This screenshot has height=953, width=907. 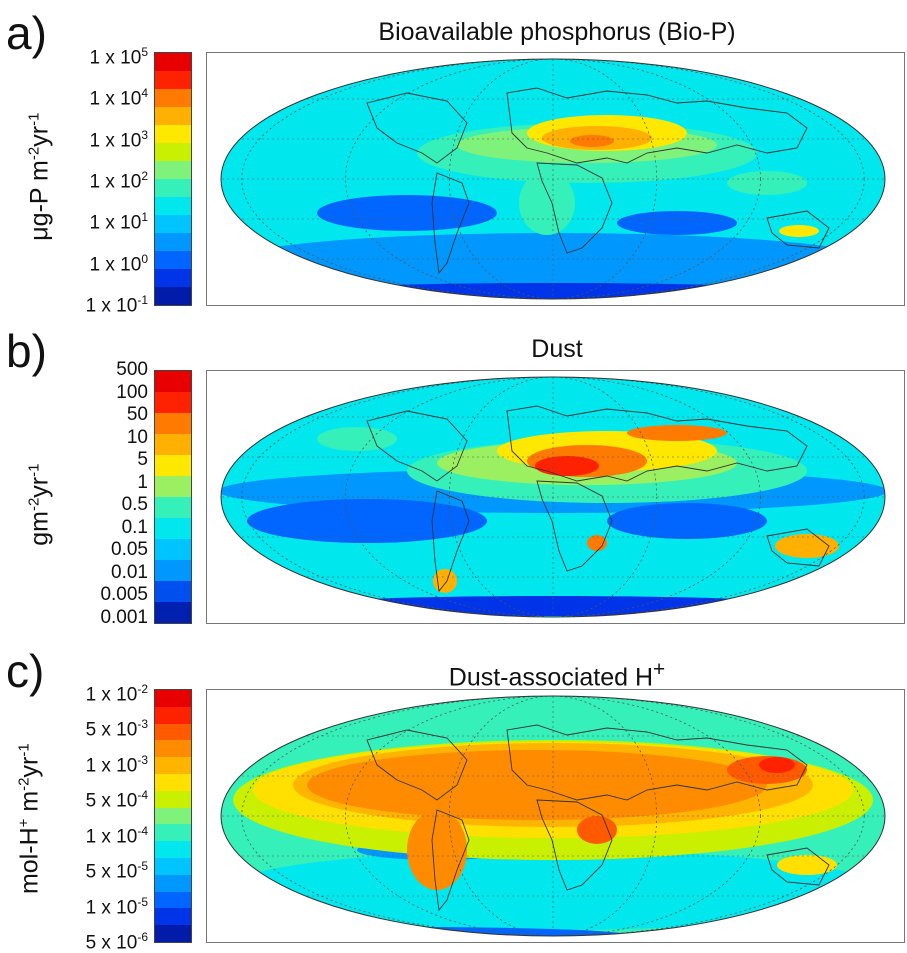 What do you see at coordinates (116, 871) in the screenshot?
I see `colorbar-tick: 5 x 10⁻⁵` at bounding box center [116, 871].